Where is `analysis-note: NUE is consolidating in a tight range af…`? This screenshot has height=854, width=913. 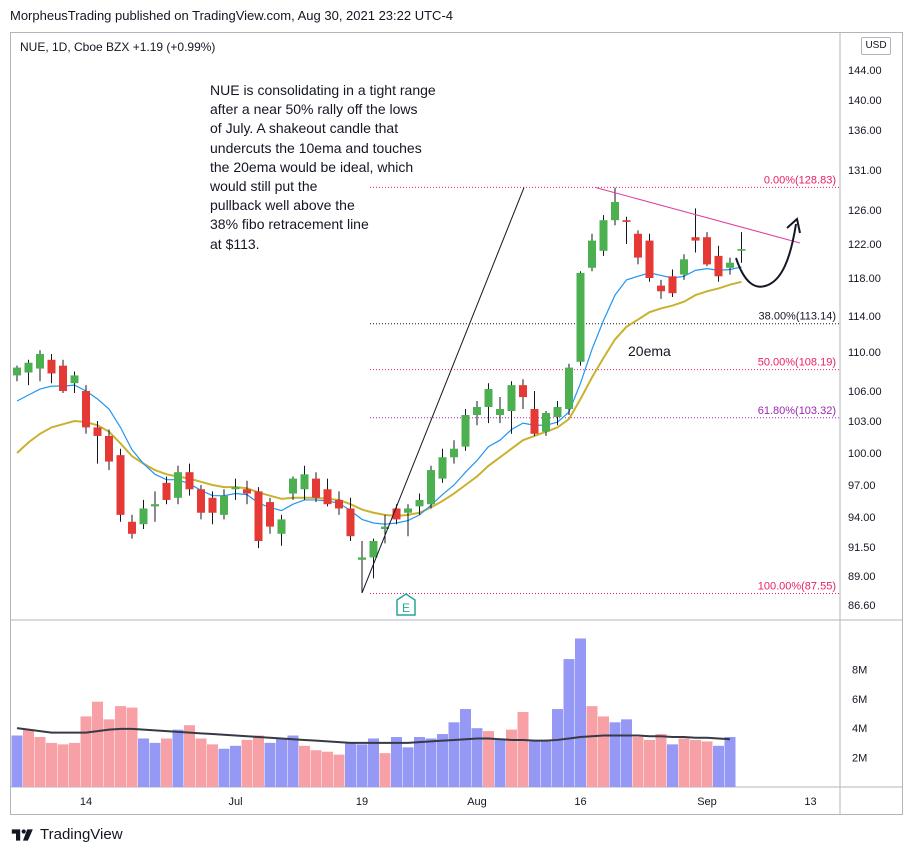
analysis-note: NUE is consolidating in a tight range af… is located at coordinates (323, 167).